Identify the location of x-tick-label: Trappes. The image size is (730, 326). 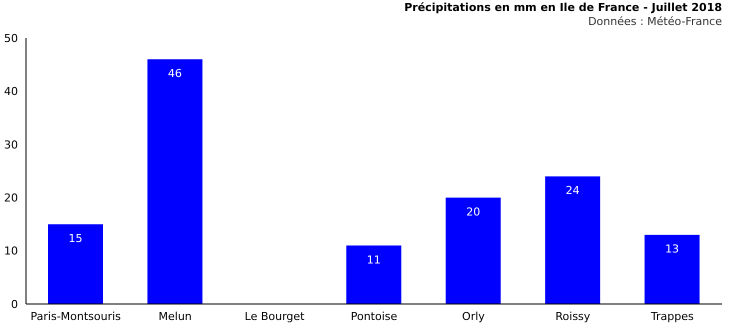
(672, 316).